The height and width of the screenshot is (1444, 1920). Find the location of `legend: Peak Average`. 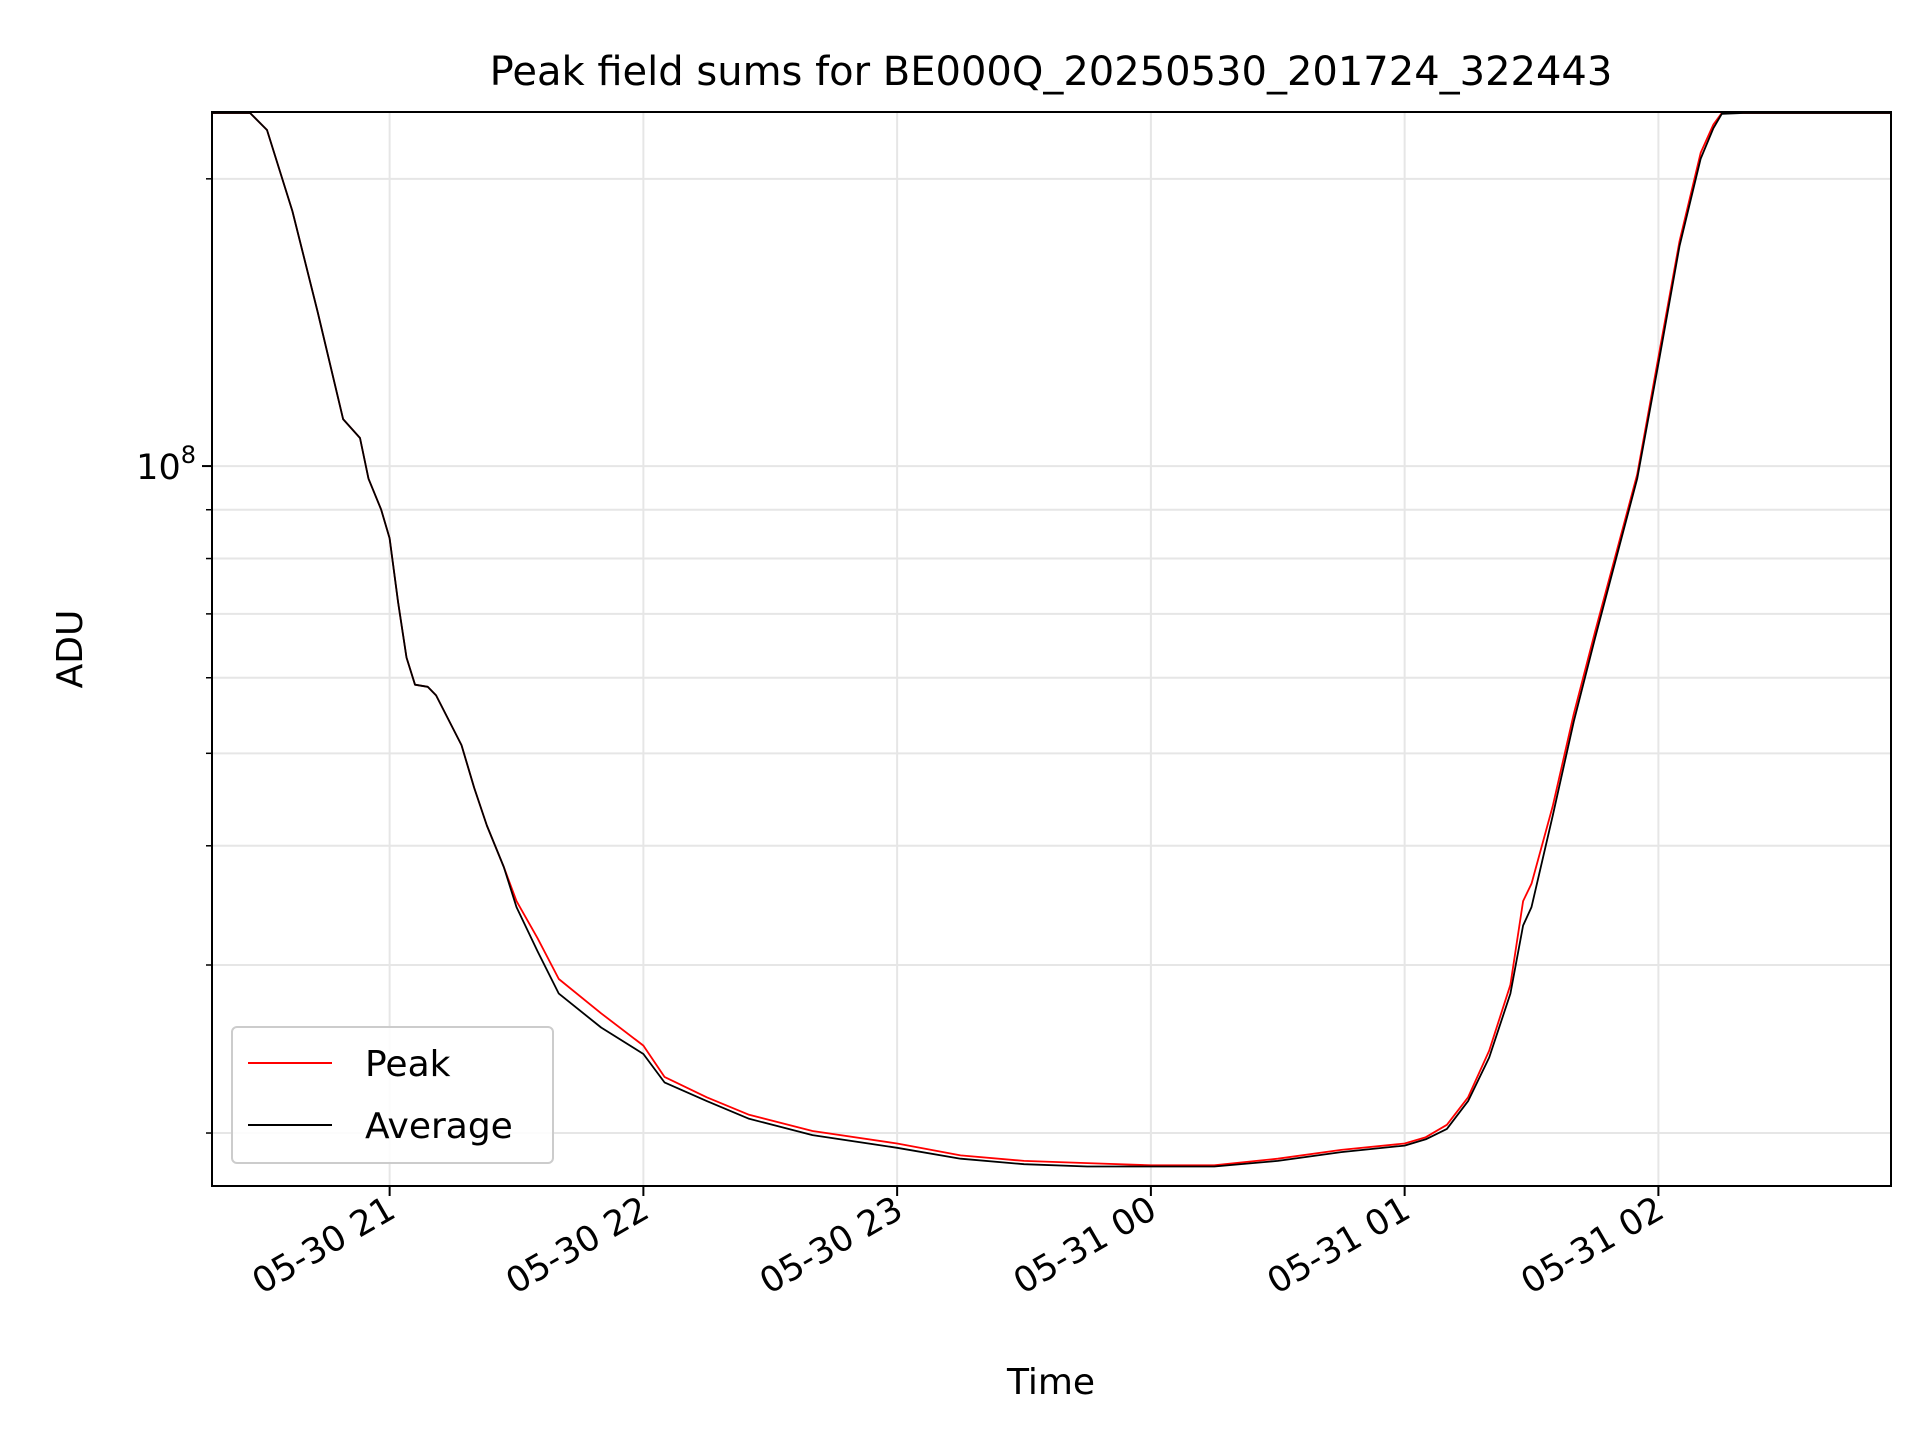

legend: Peak Average is located at coordinates (392, 1095).